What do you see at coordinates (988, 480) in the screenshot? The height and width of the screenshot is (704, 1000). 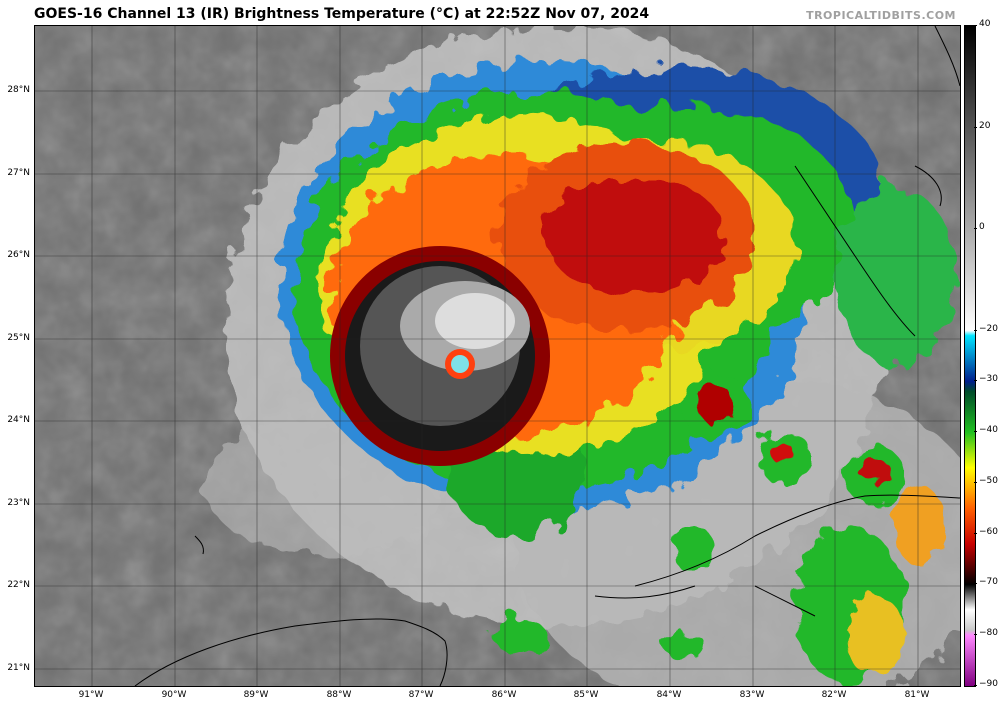 I see `colorbar-label: −50` at bounding box center [988, 480].